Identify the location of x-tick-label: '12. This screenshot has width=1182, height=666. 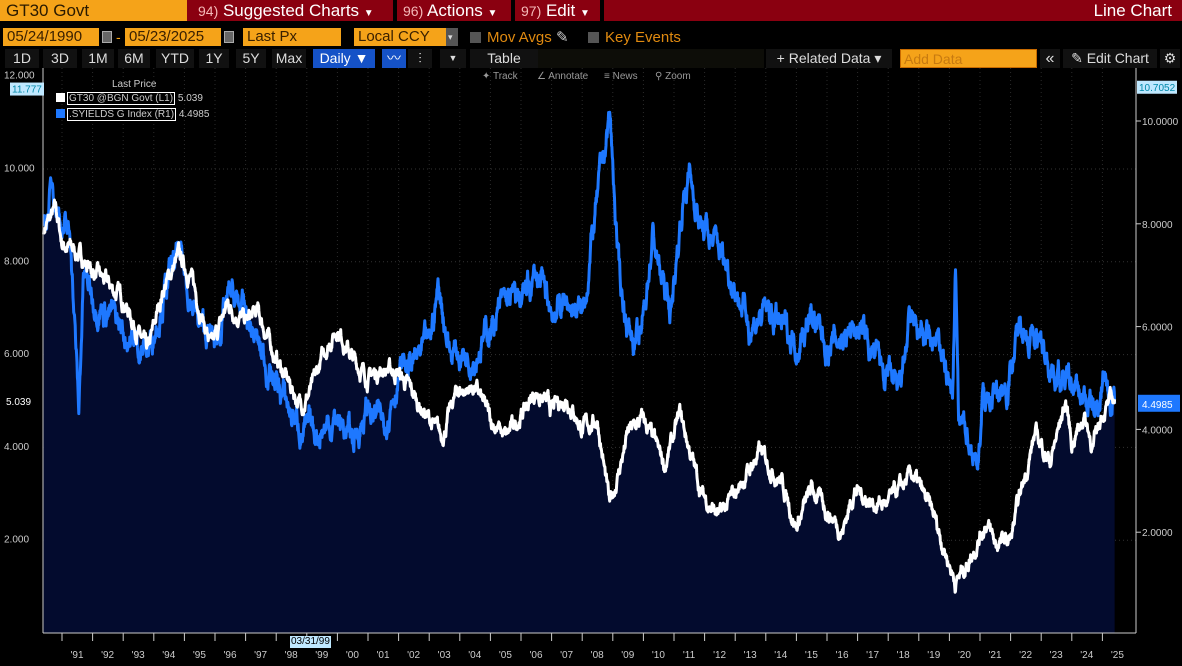
(719, 655).